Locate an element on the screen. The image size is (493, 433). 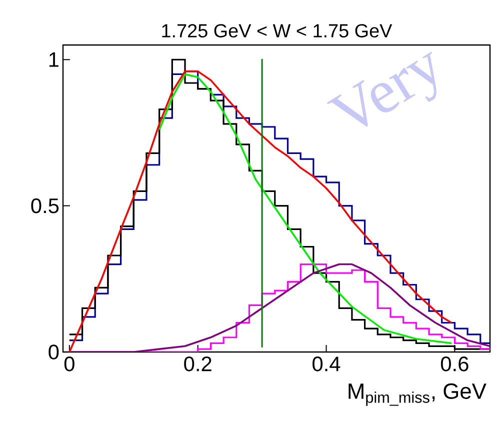
x-tick-label: 0 is located at coordinates (69, 364).